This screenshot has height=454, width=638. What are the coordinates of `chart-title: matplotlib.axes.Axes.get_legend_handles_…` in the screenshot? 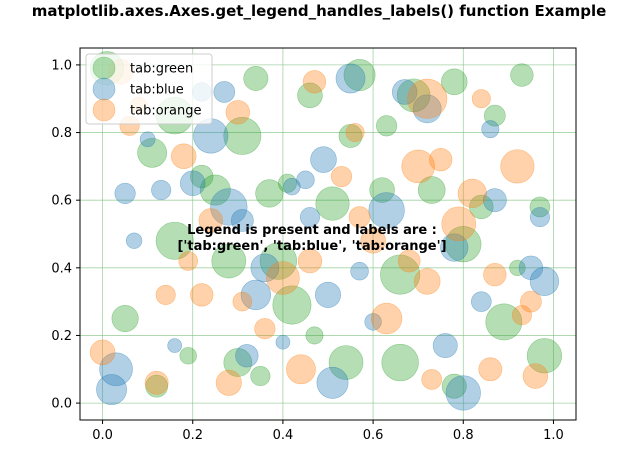 It's located at (319, 11).